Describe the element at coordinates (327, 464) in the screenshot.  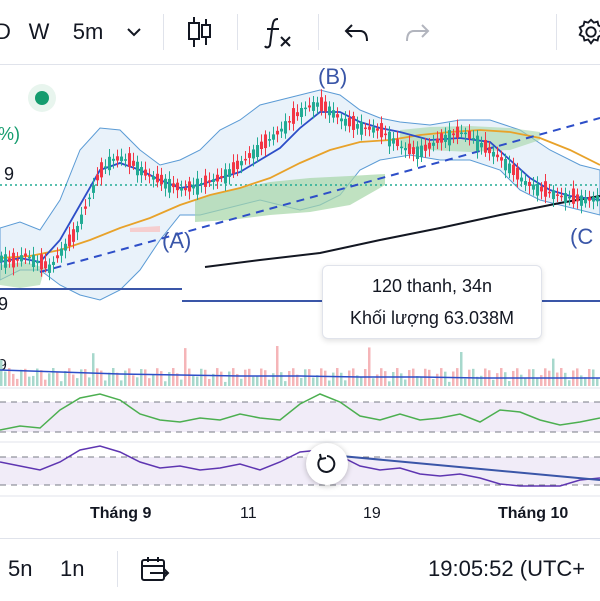
I see `reset-chart-button` at that location.